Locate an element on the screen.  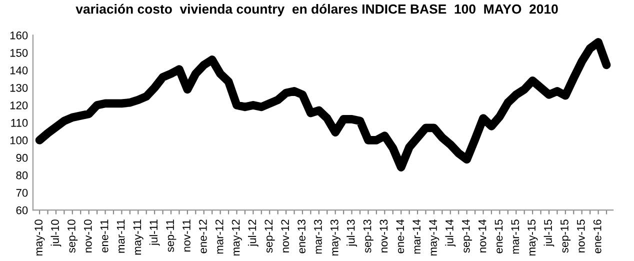
y-tick-label: 80 is located at coordinates (22, 175).